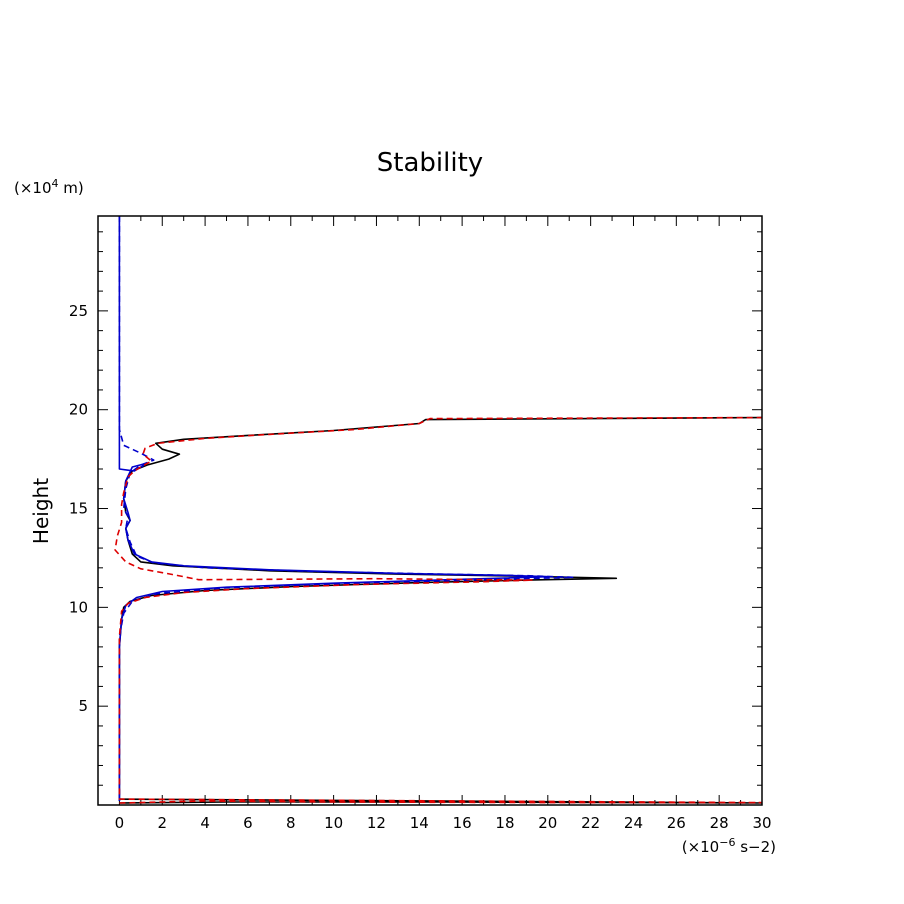 Image resolution: width=904 pixels, height=904 pixels. I want to click on x-tick-label: 4, so click(205, 823).